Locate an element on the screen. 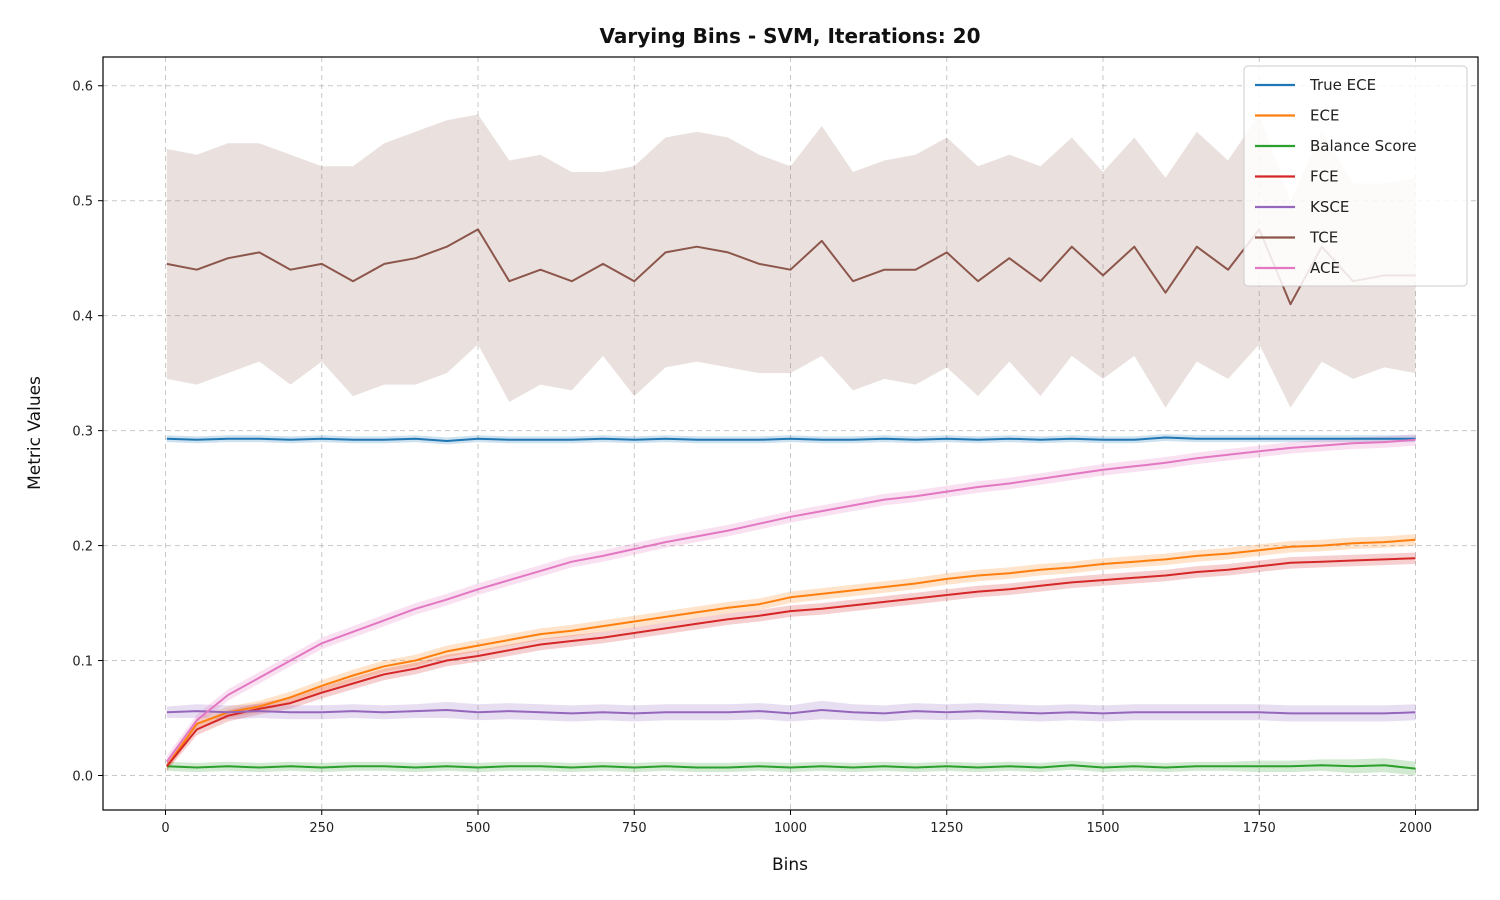 The image size is (1500, 900). legend-label-fce: FCE is located at coordinates (1324, 177).